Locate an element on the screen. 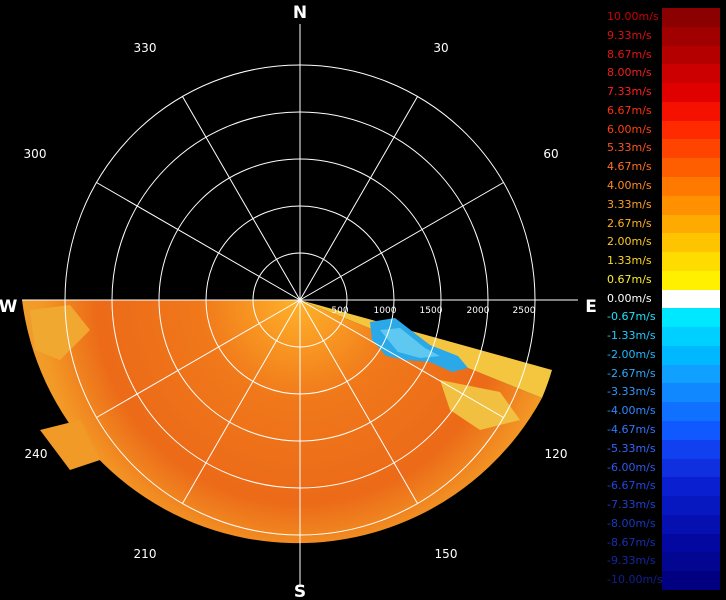 This screenshot has height=600, width=726. legend-entry: -8.67m/s is located at coordinates (663, 543).